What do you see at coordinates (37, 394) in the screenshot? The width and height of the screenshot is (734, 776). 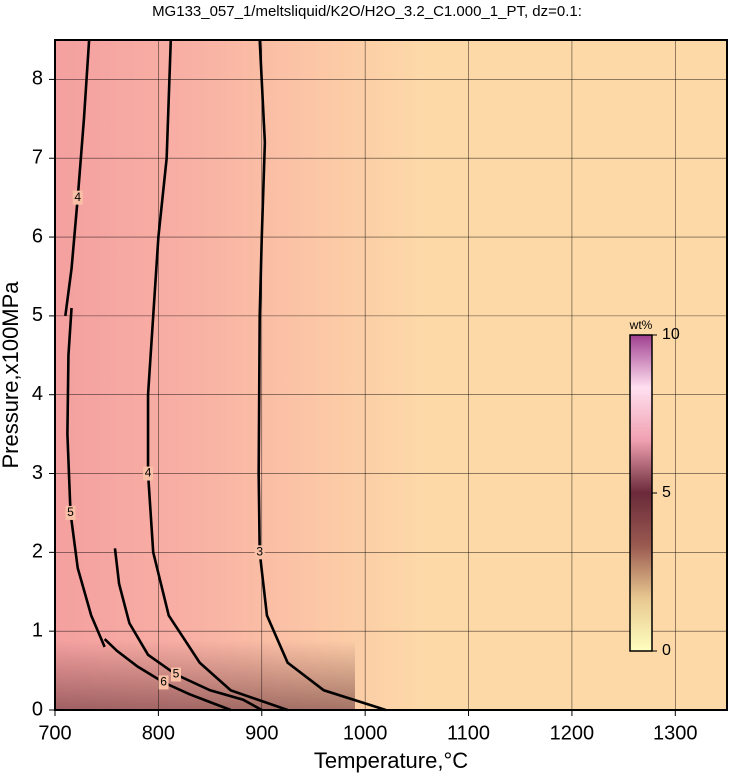 I see `y-tick-label: 4` at bounding box center [37, 394].